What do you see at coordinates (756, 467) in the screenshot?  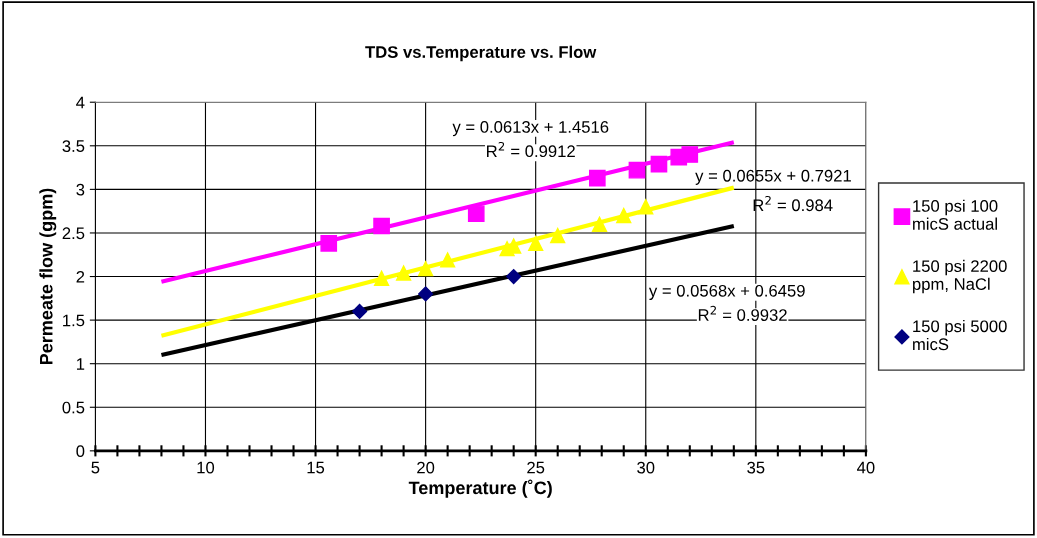 I see `x-tick-label: 35` at bounding box center [756, 467].